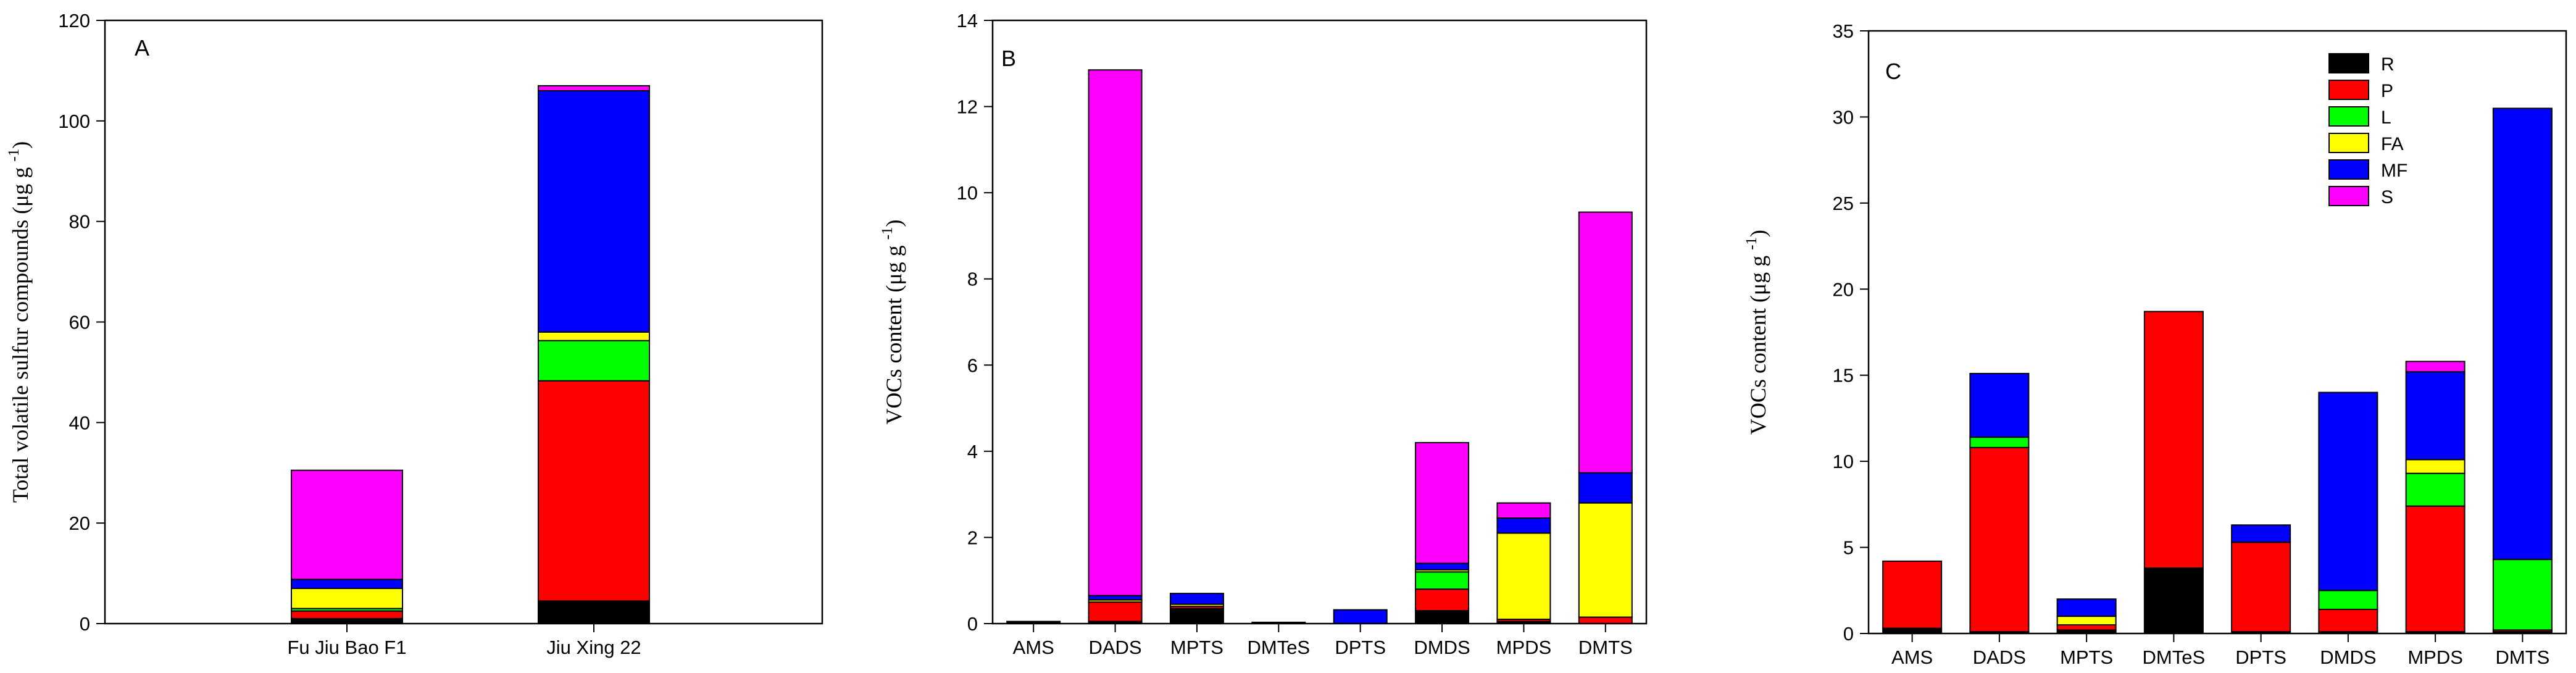 This screenshot has height=673, width=2576. I want to click on legend-label-l: L, so click(2386, 117).